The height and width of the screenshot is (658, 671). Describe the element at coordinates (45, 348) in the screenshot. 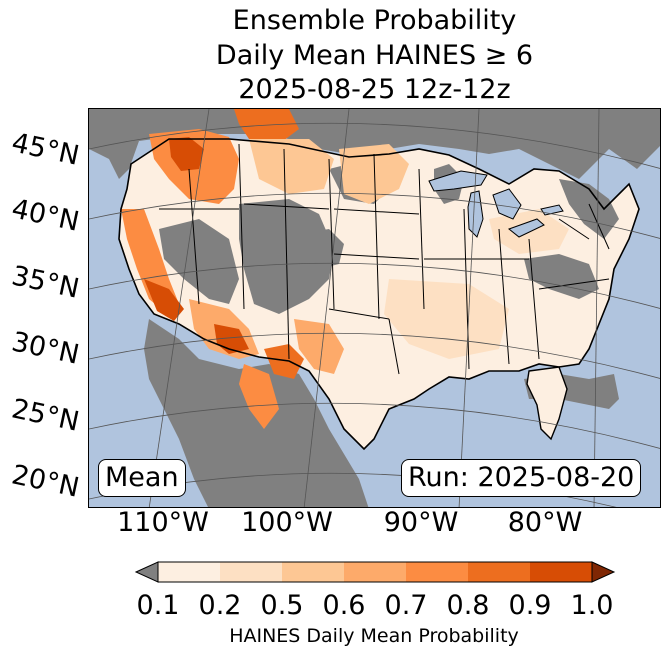

I see `lat-label-30: 30°N` at that location.